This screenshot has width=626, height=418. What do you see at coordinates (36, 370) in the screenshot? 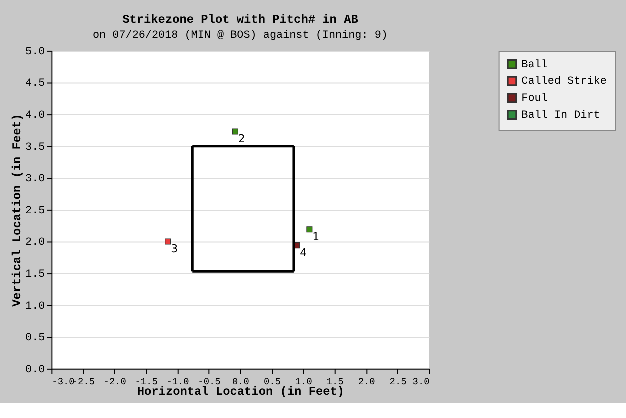
I see `y-tick-label: 0.0` at bounding box center [36, 370].